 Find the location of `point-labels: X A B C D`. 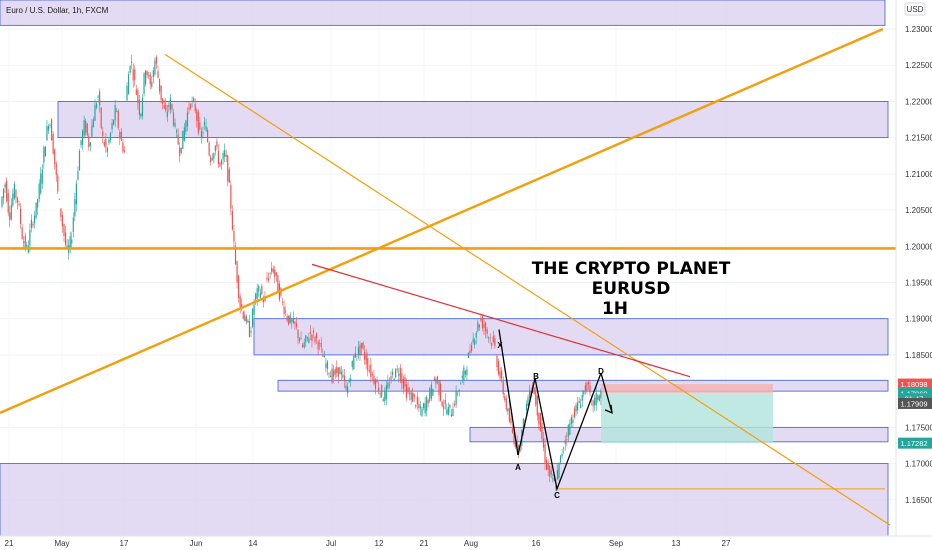

point-labels: X A B C D is located at coordinates (550, 420).